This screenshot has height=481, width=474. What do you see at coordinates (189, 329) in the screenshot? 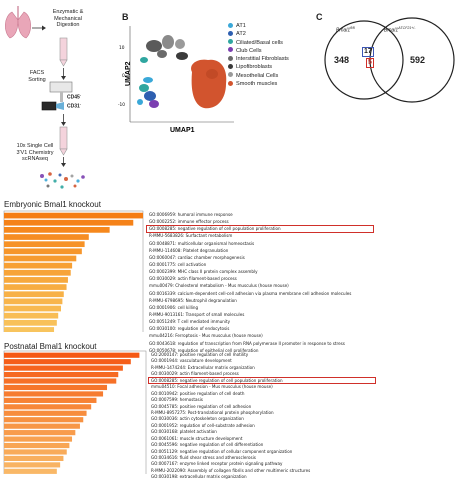
I see `term-label: GO:0030100: regulation of endocytosis` at bounding box center [189, 329].